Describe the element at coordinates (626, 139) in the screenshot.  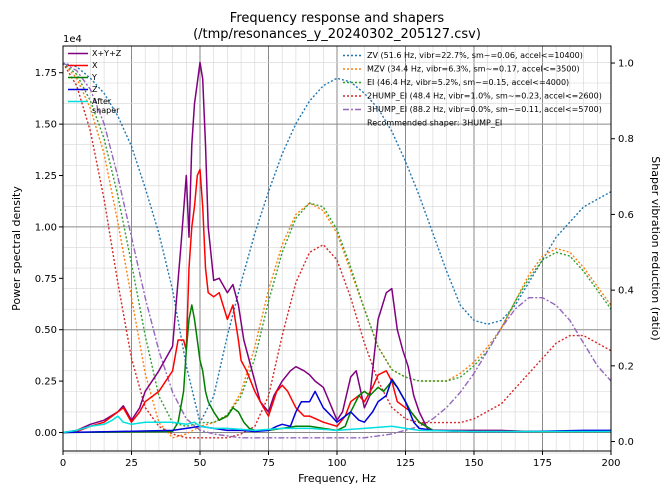
I see `y2-tick-label: 0.8` at that location.